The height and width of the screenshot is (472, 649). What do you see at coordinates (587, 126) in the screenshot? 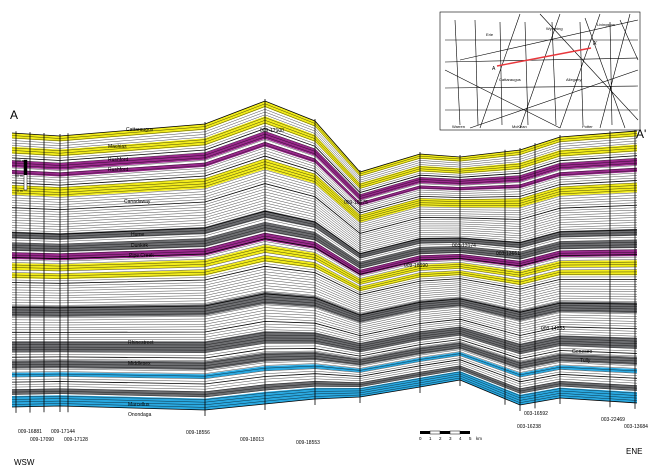
I see `map-label-potter: Potter` at bounding box center [587, 126].